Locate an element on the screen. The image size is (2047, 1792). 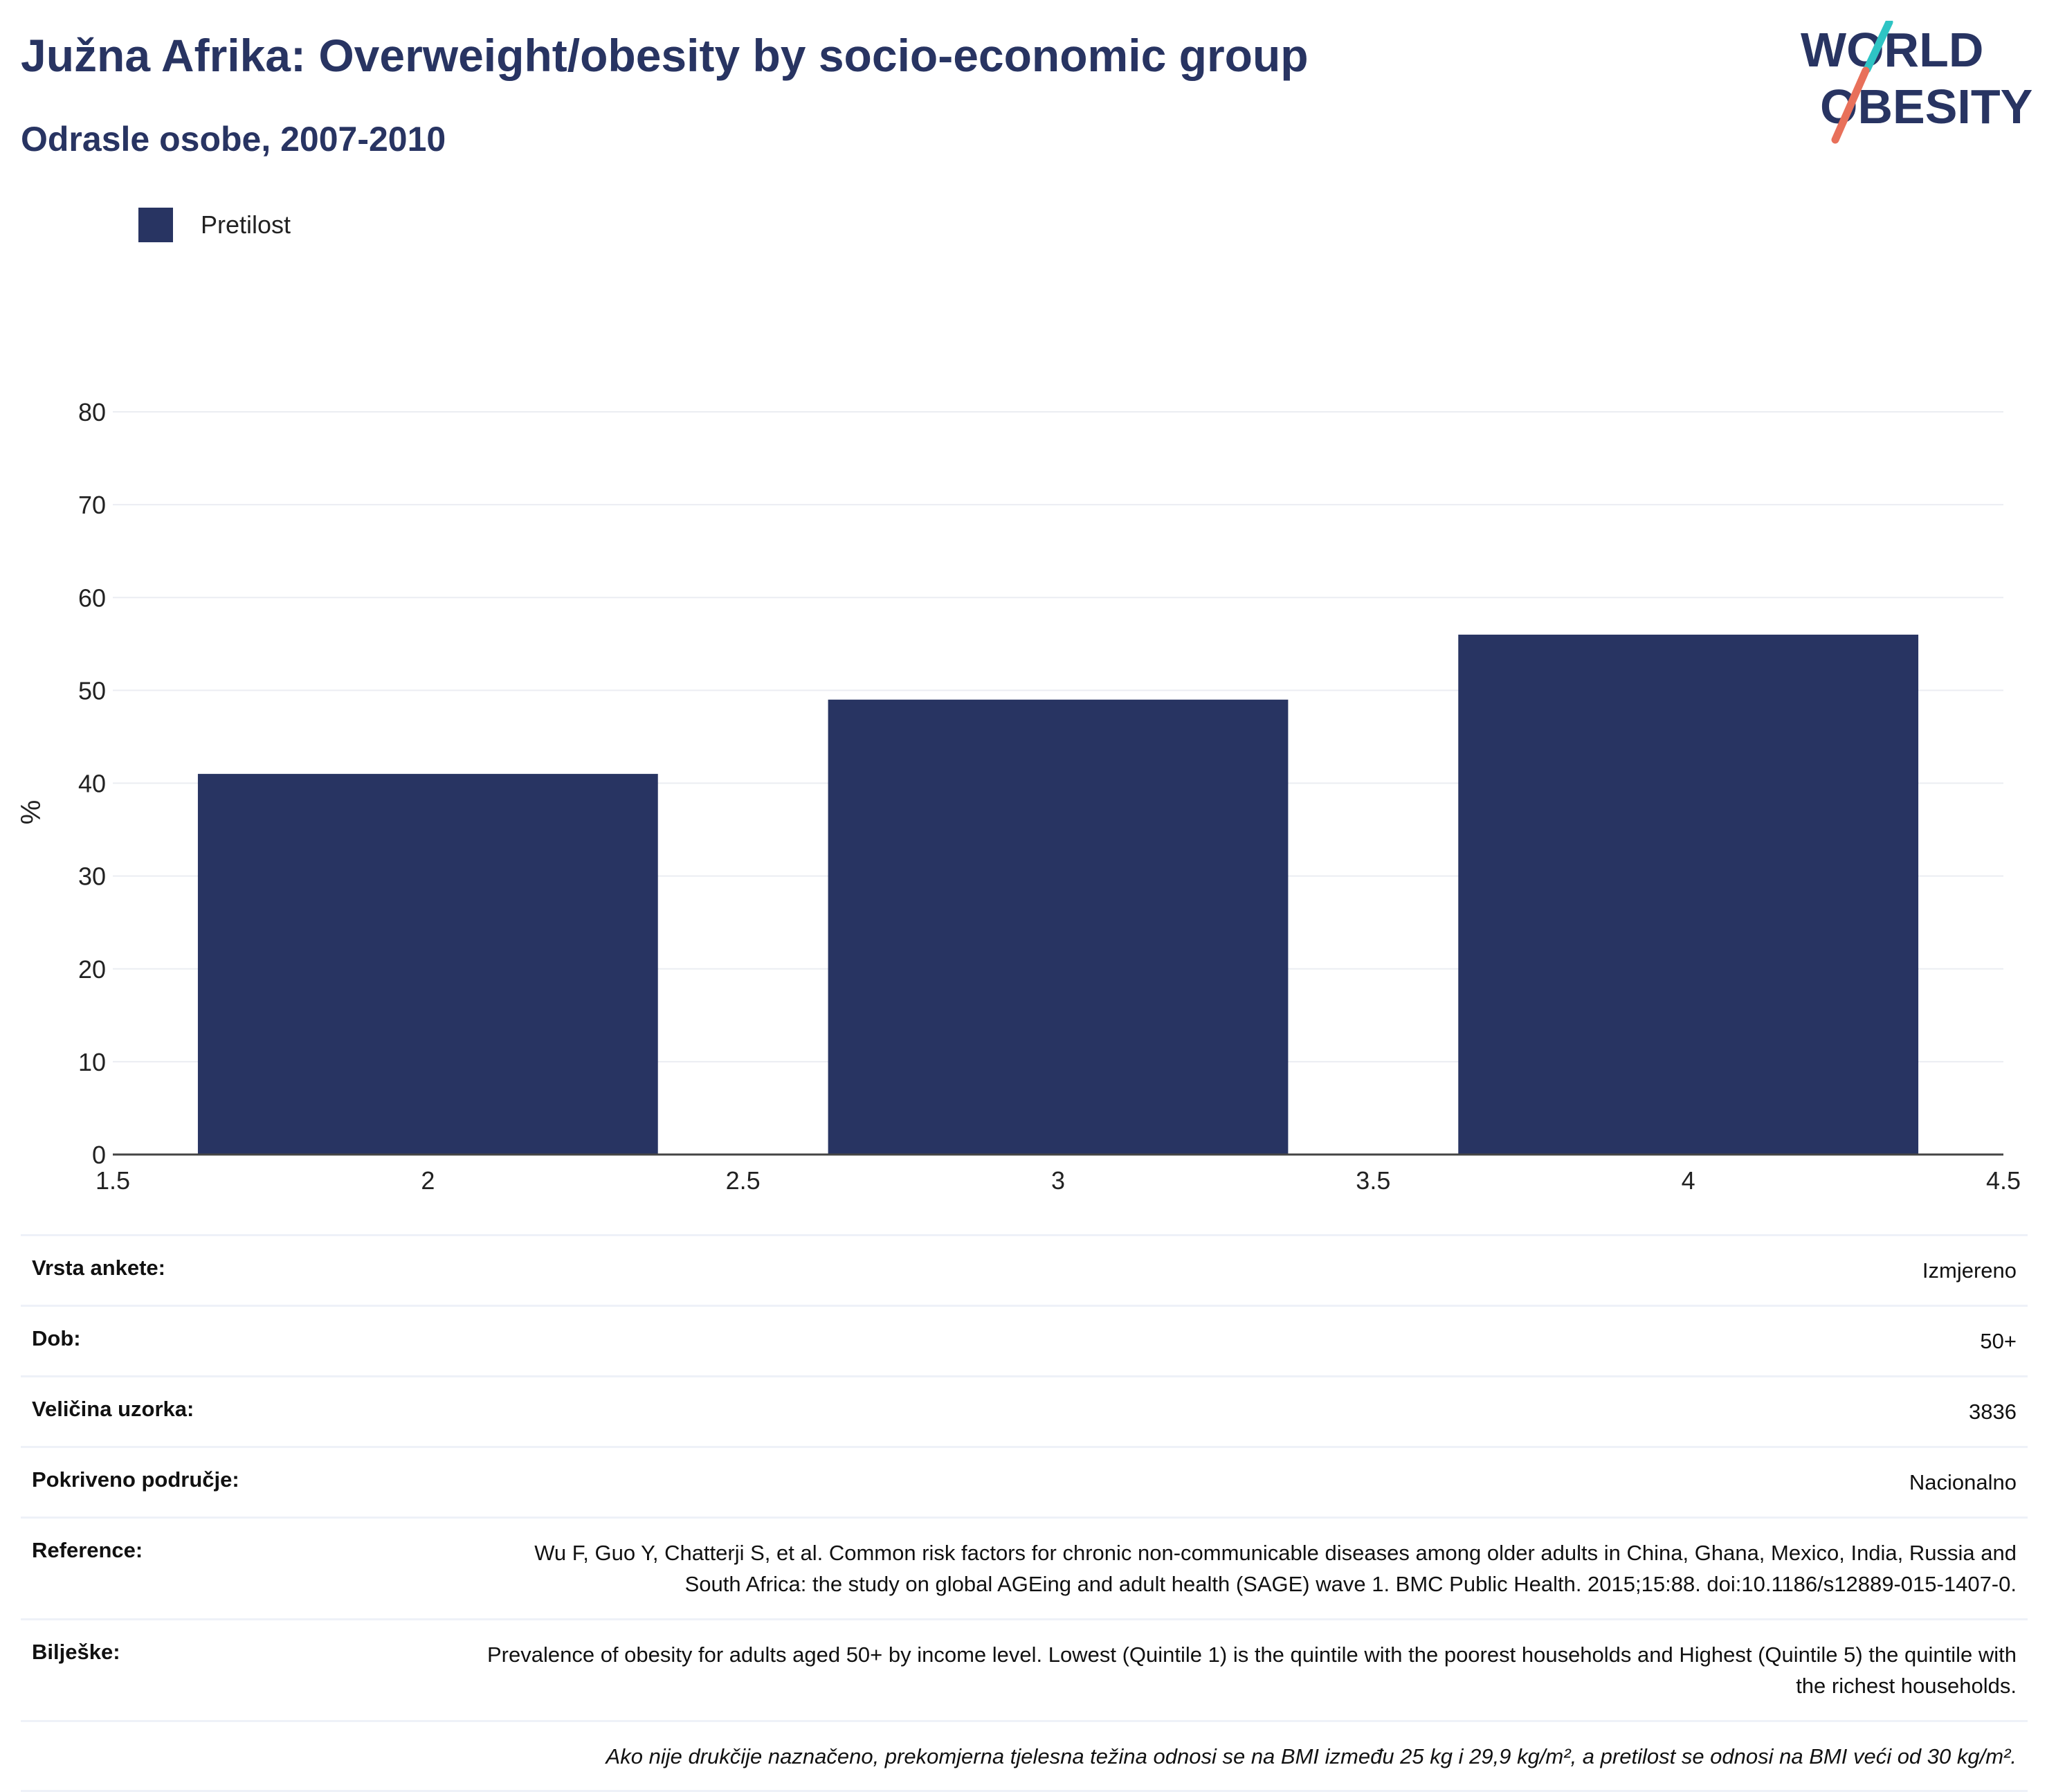
x-tick-label: 4 is located at coordinates (1689, 1178).